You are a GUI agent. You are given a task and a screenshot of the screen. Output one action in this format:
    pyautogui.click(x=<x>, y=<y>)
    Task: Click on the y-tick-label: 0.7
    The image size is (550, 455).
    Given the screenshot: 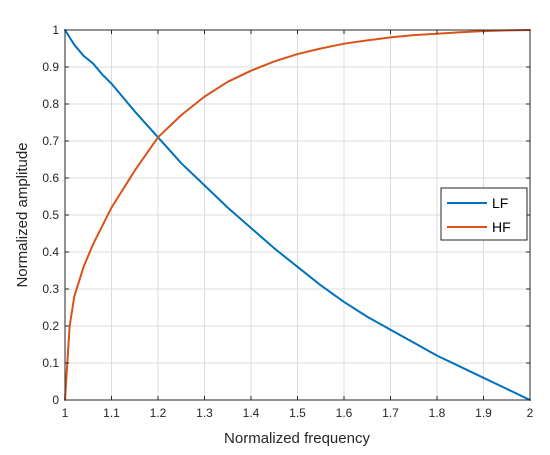 What is the action you would take?
    pyautogui.click(x=50, y=141)
    